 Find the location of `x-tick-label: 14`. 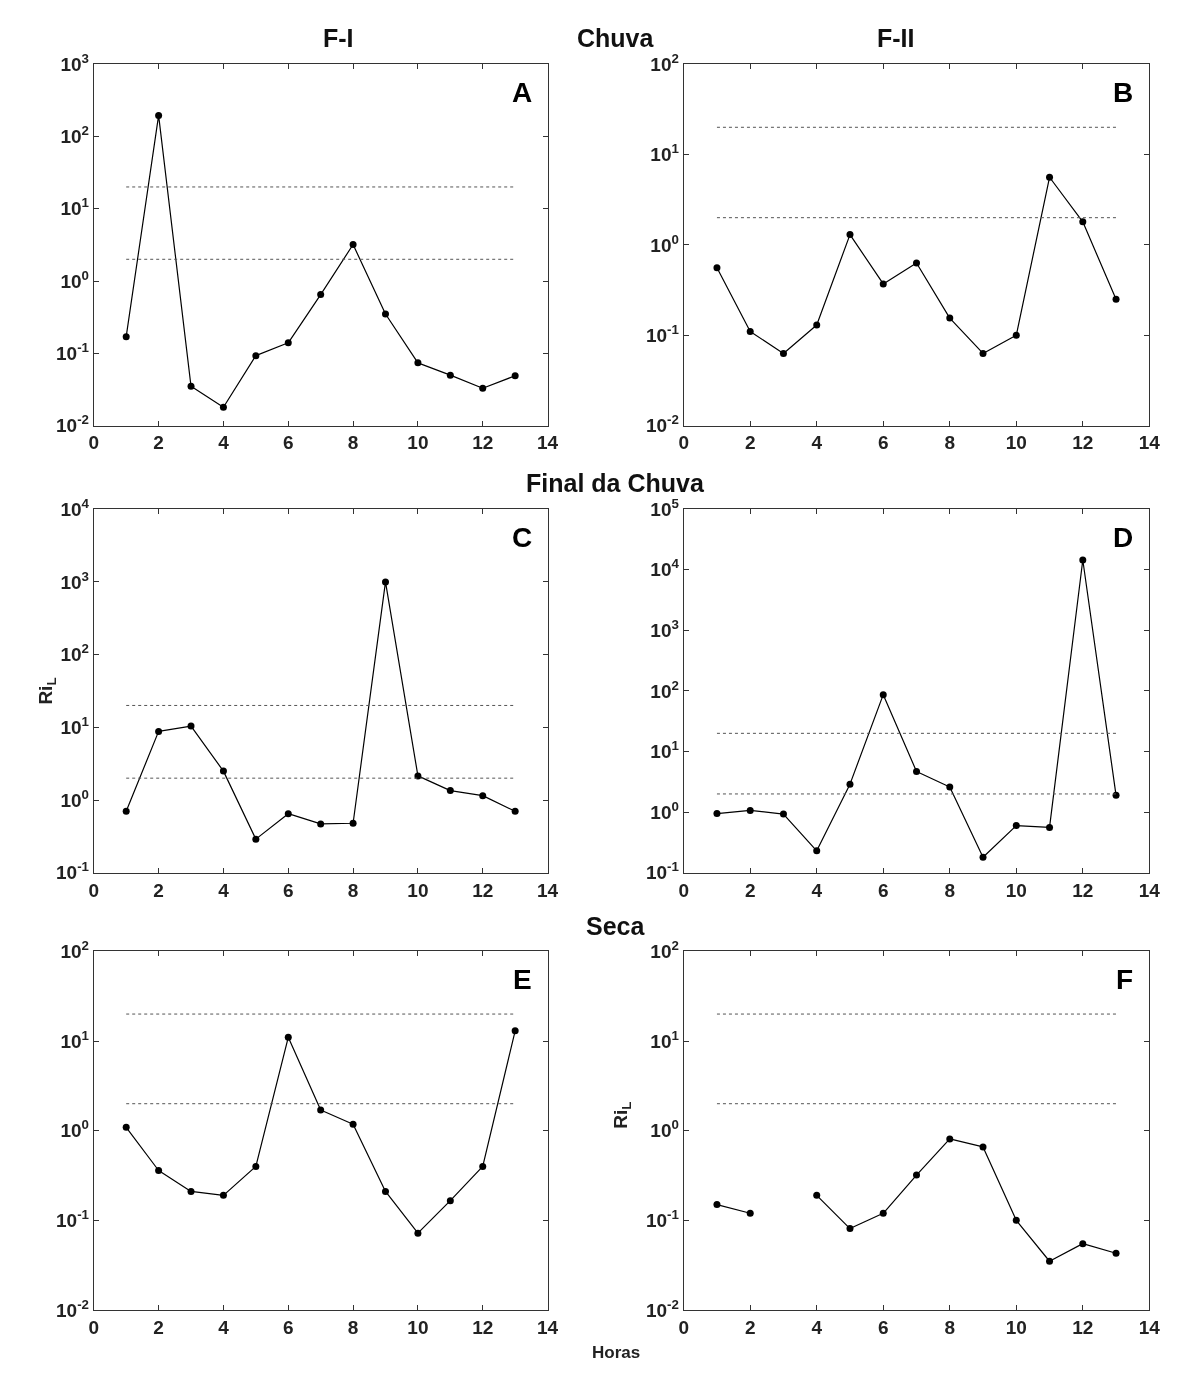

x-tick-label: 14 is located at coordinates (1149, 443).